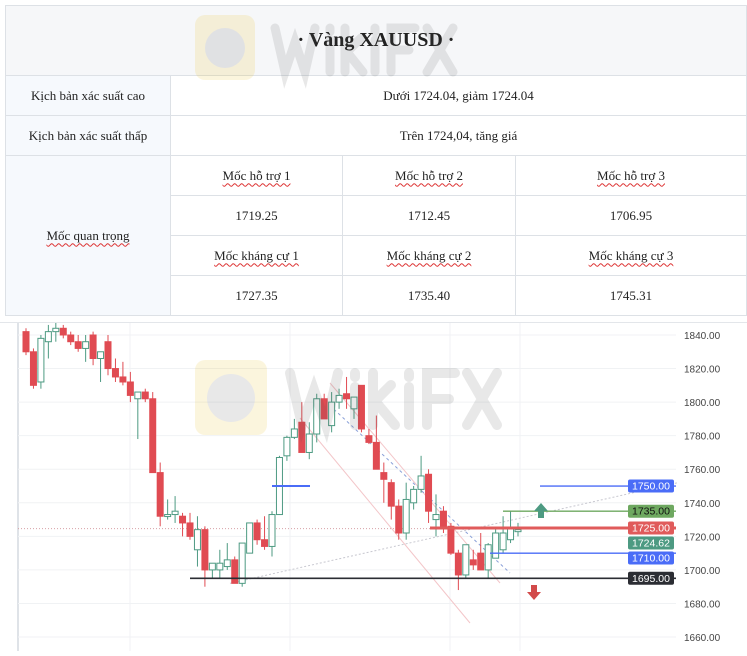 The width and height of the screenshot is (747, 656). Describe the element at coordinates (702, 604) in the screenshot. I see `y-tick-label: 1680.00` at that location.